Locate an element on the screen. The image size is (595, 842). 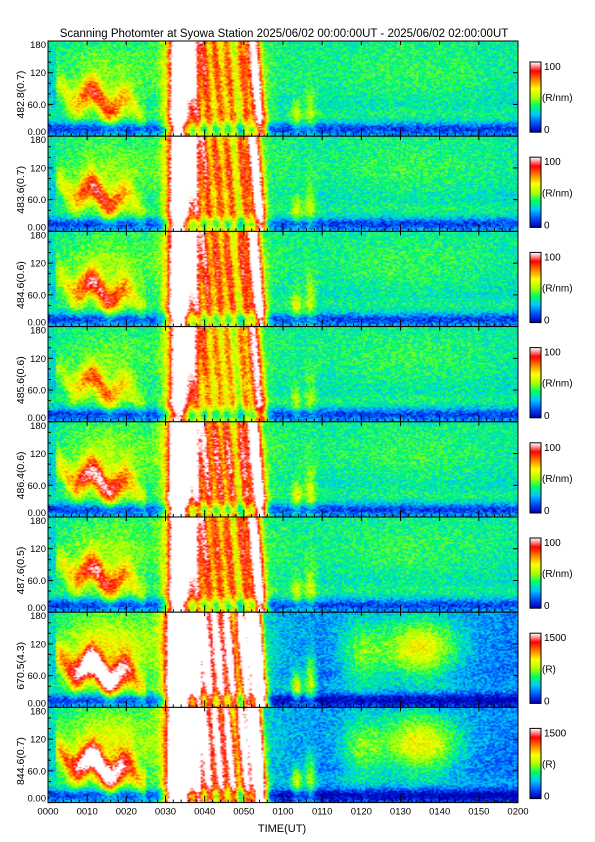
panel-4: 0.00 60.0 120 180 486.4(0.6) 100 (R/nm) 0 is located at coordinates (294, 470).